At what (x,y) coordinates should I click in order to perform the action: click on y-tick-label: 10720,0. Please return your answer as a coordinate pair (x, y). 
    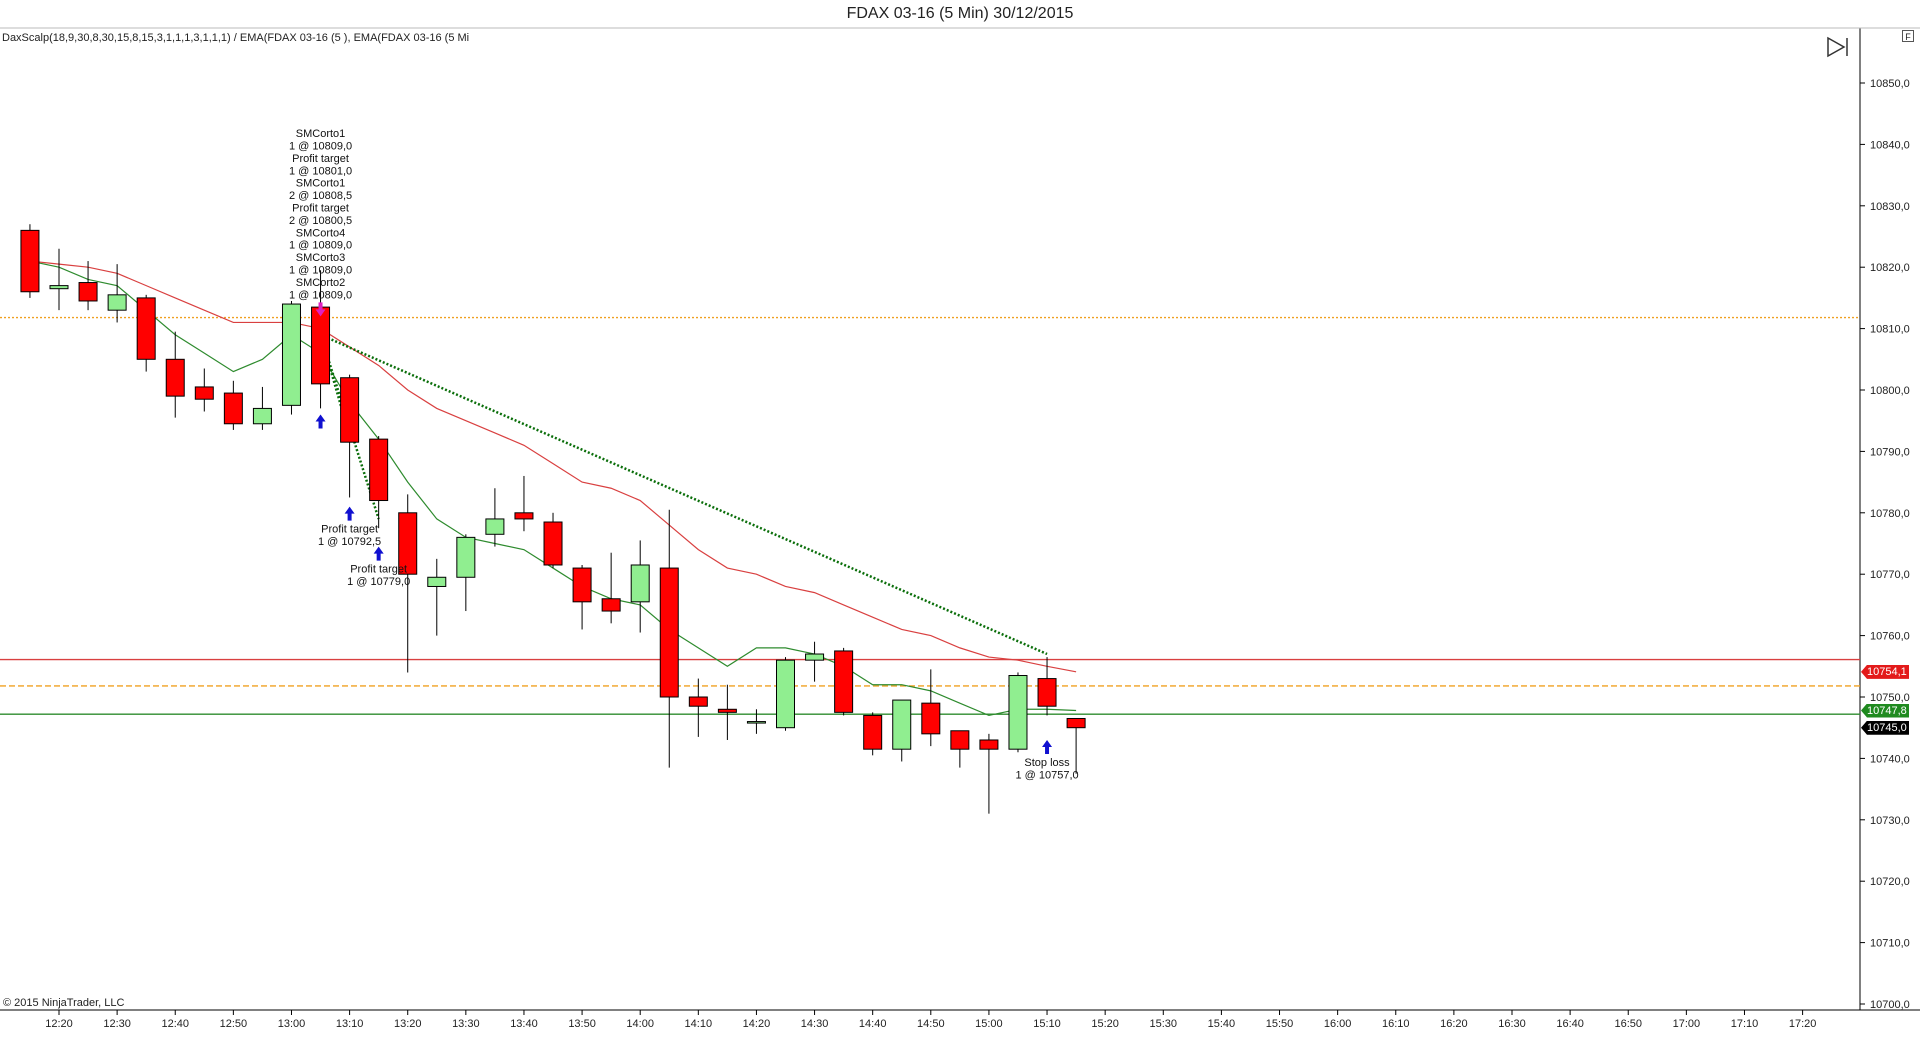
    Looking at the image, I should click on (1890, 882).